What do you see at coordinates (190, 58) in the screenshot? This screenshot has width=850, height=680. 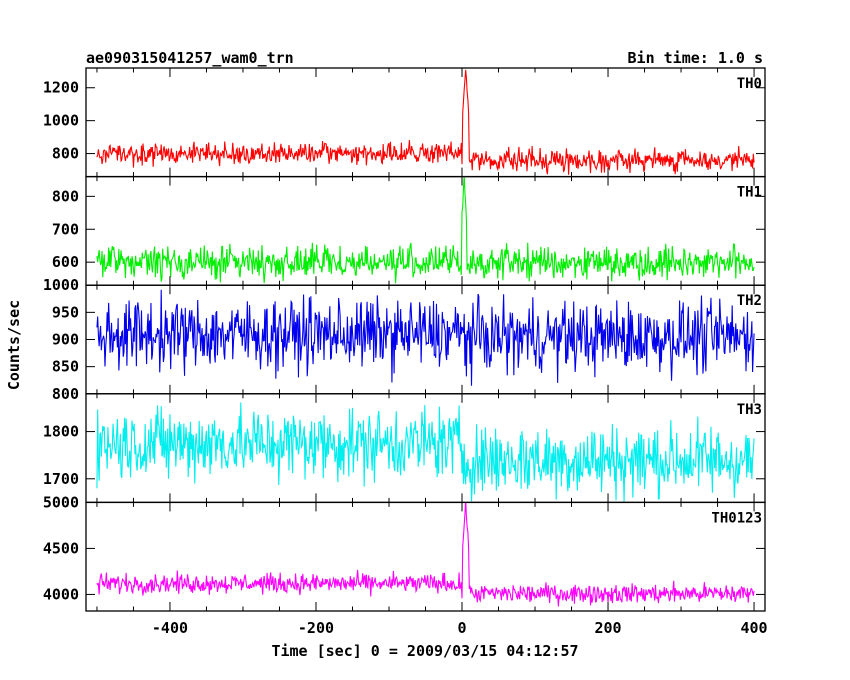 I see `chart-title: ae090315041257_wam0_trn` at bounding box center [190, 58].